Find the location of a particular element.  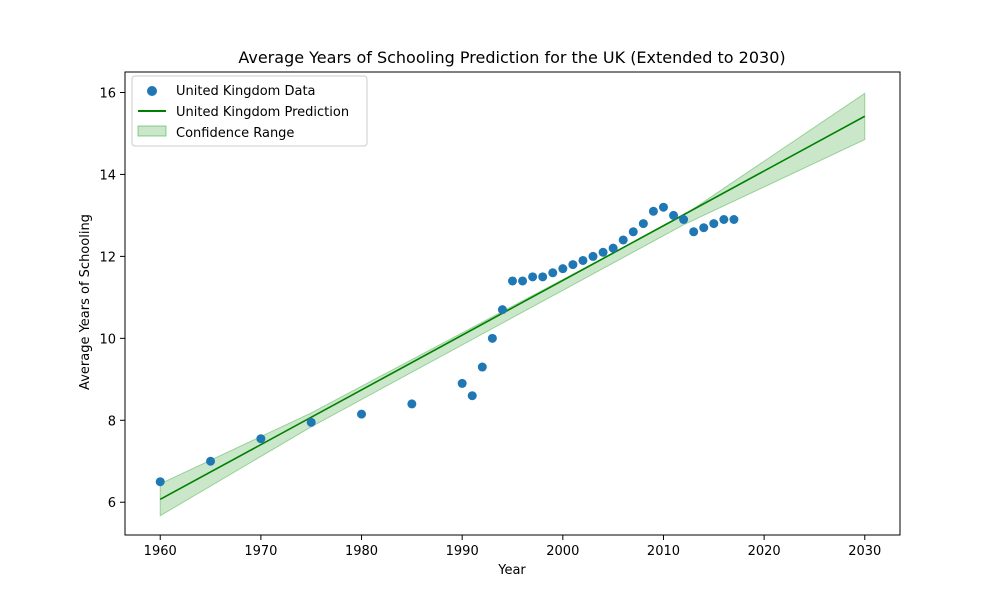

legend-label-data: United Kingdom Data is located at coordinates (246, 91).